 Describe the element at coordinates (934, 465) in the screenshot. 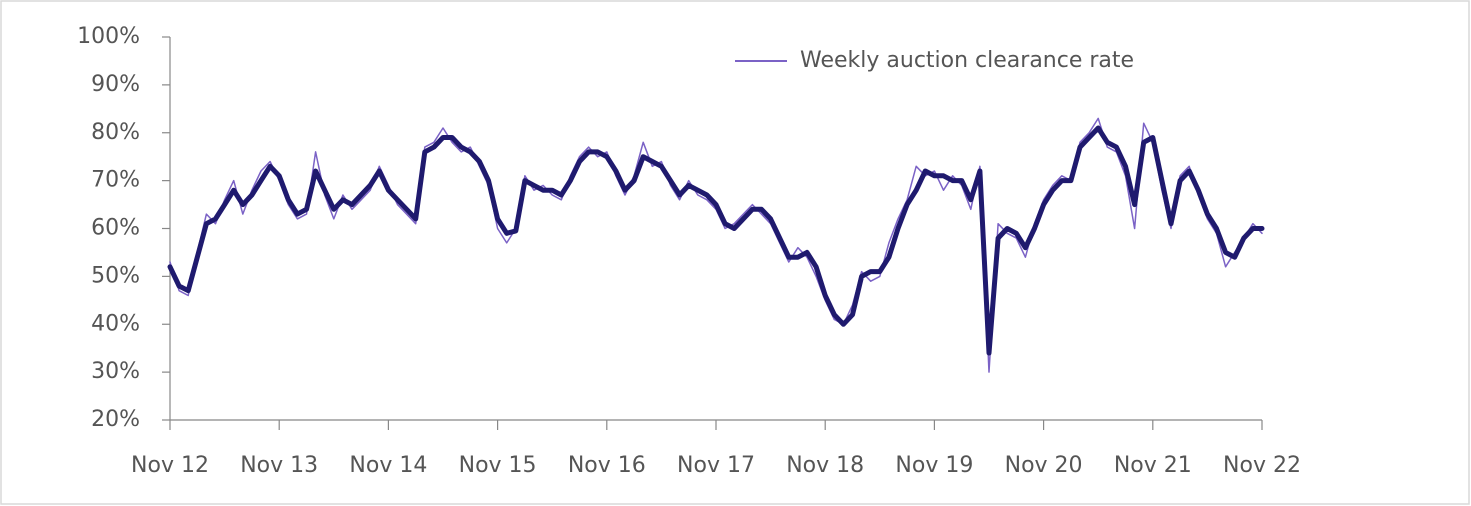

I see `x-tick-label: Nov 19` at that location.